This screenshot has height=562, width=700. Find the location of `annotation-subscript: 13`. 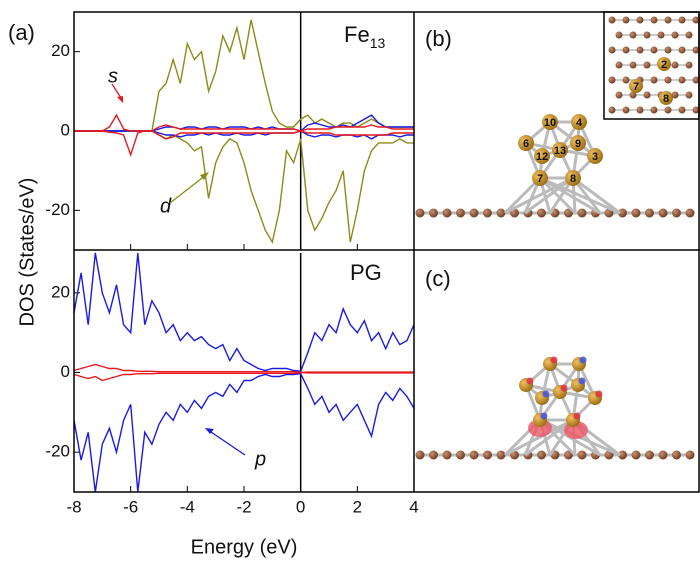

annotation-subscript: 13 is located at coordinates (378, 43).